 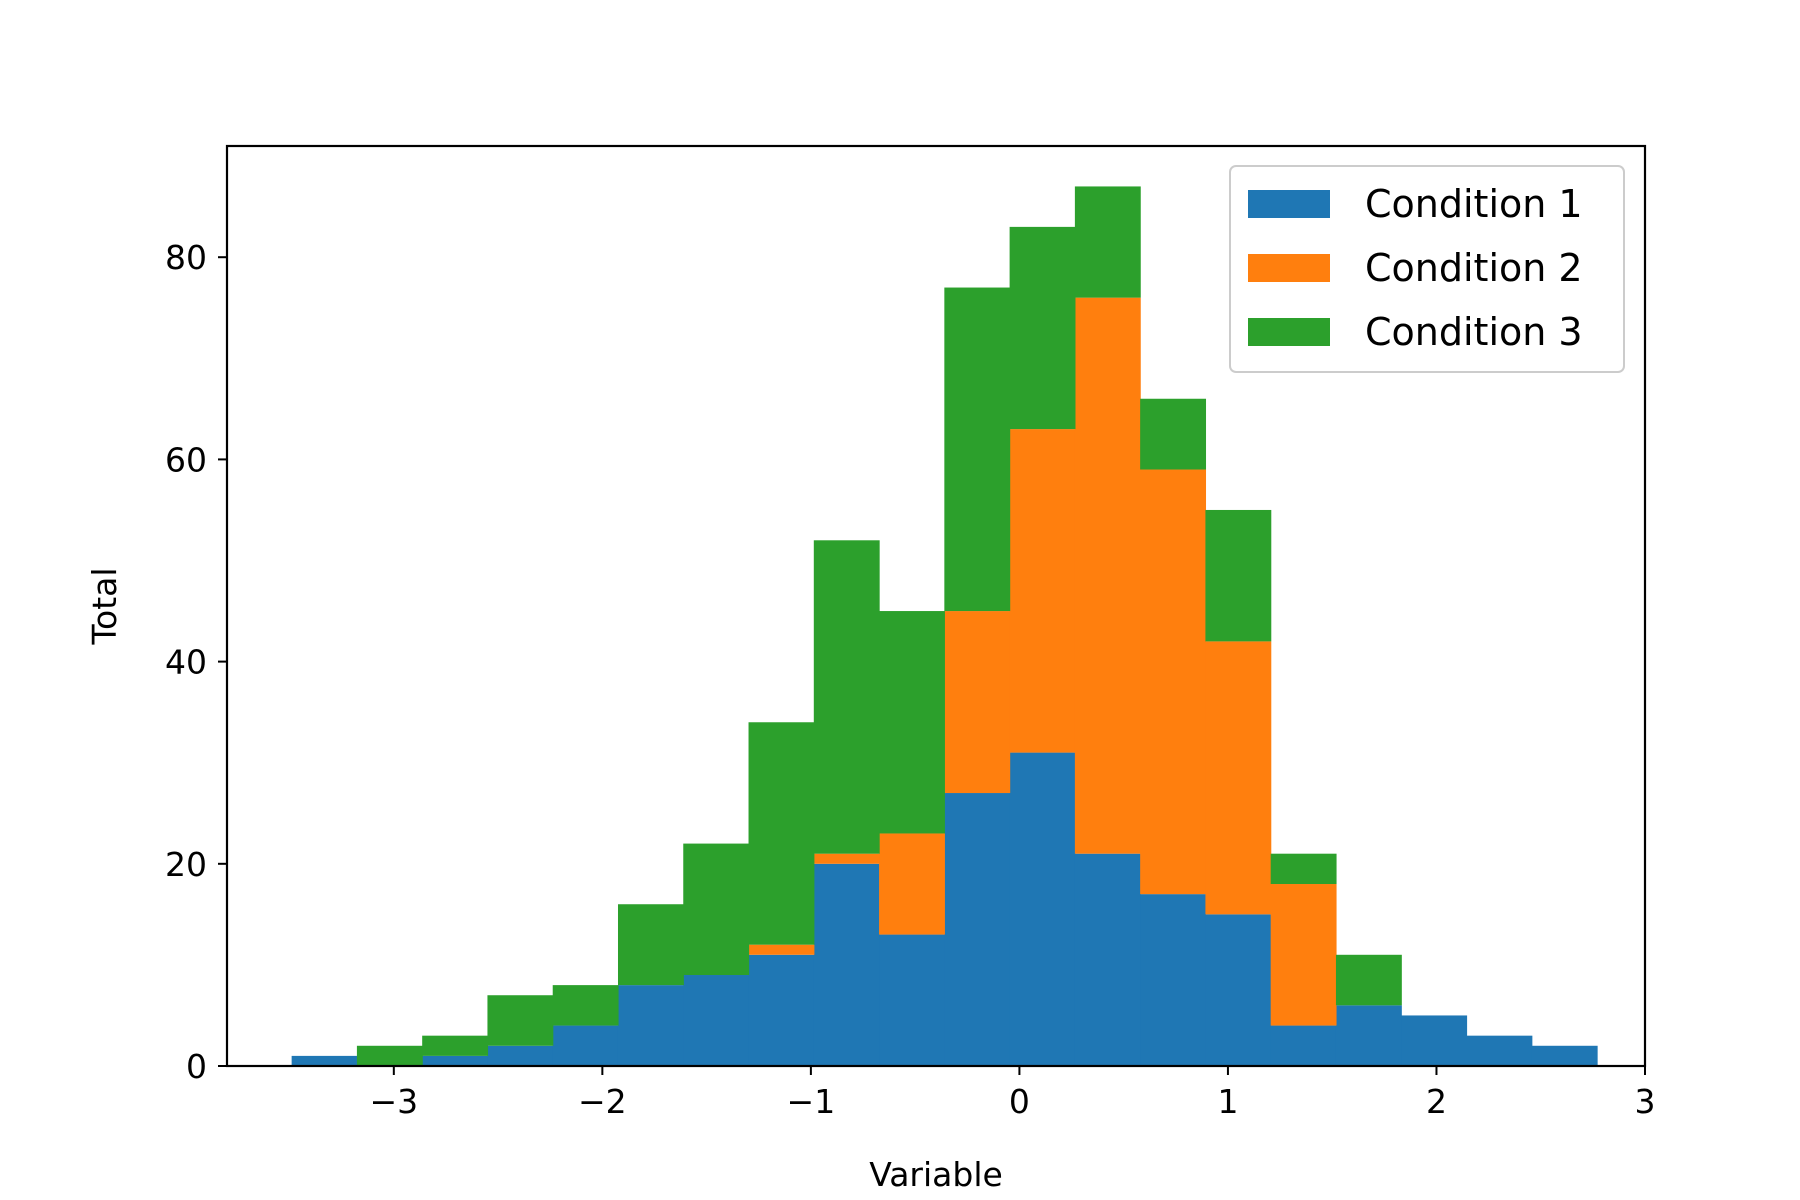 I want to click on bar-series1-bin16, so click(x=1303, y=1045).